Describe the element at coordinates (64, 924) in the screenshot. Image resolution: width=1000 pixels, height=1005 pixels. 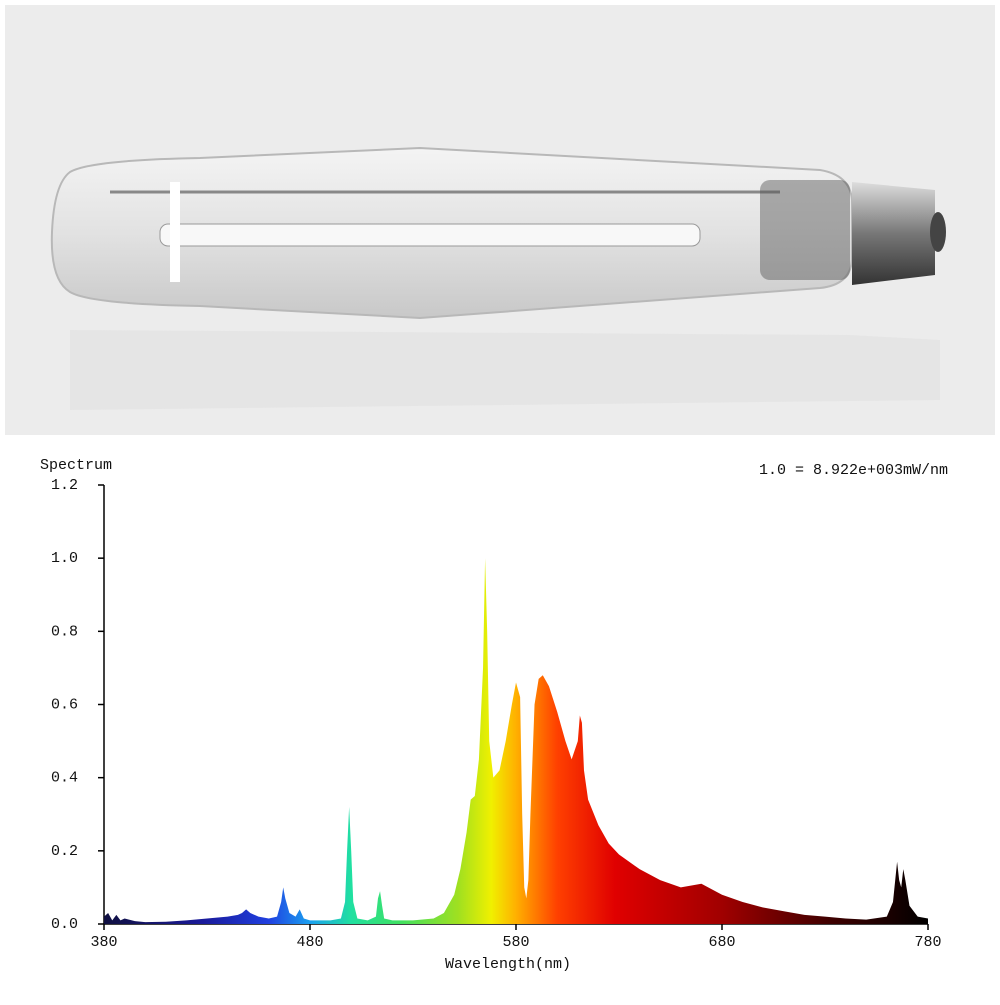
I see `y-tick-label: 0.0` at that location.